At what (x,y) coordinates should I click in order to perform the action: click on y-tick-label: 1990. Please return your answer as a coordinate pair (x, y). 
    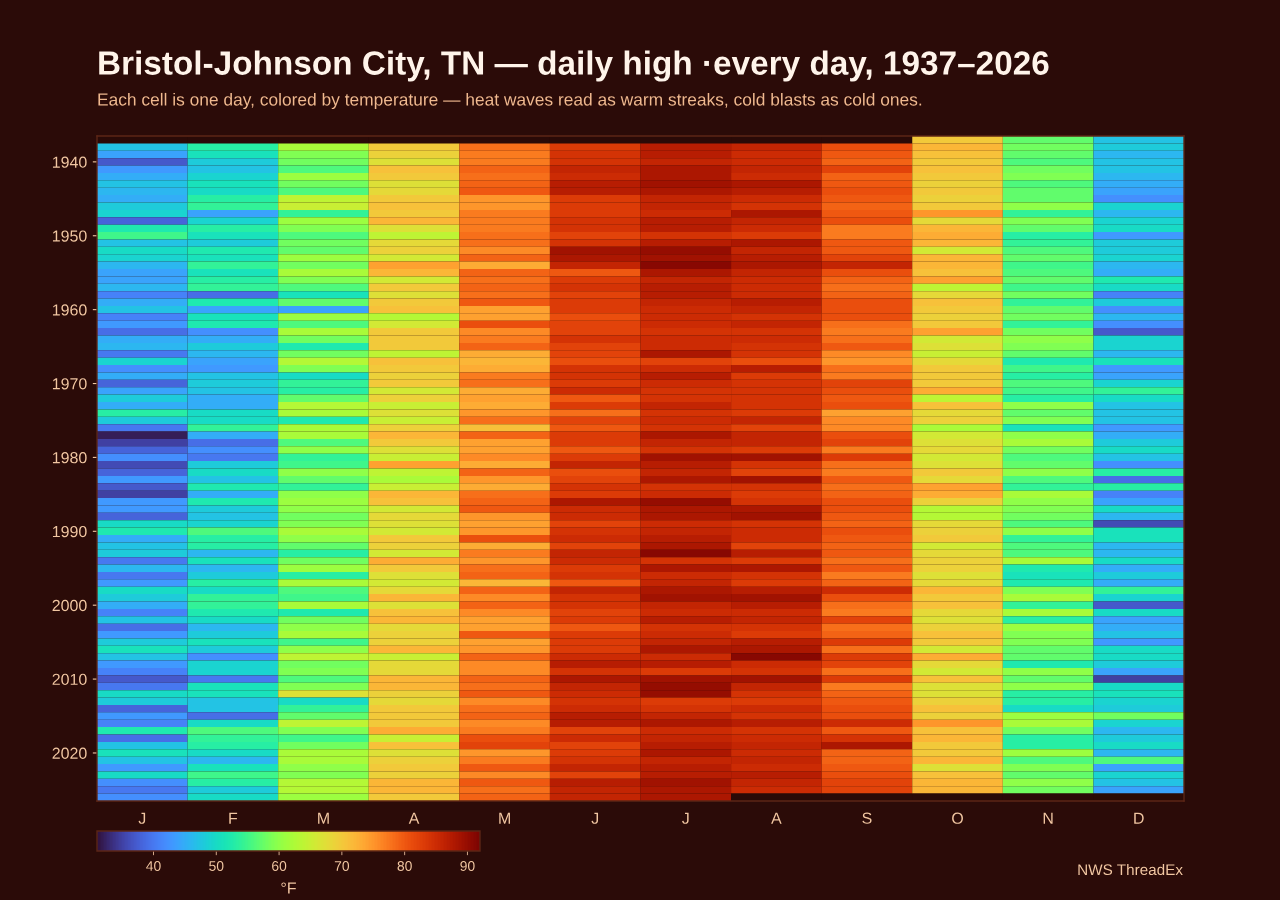
    Looking at the image, I should click on (69, 531).